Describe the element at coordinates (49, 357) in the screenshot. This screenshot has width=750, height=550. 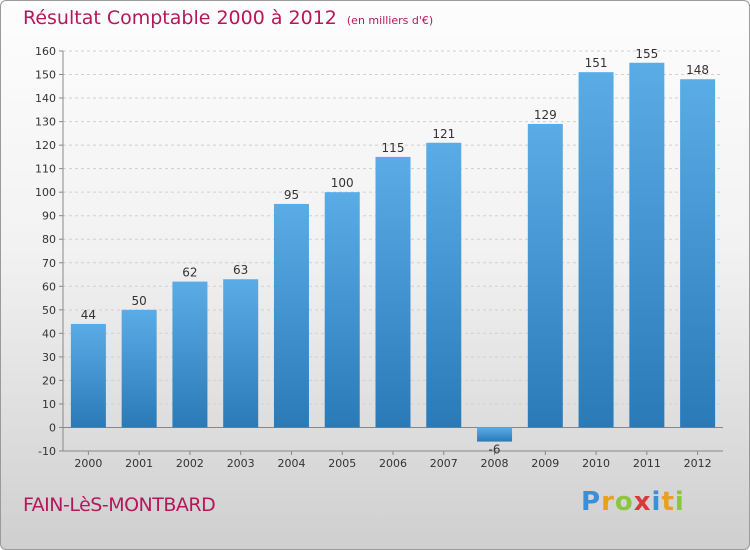
I see `y-tick-label: 30` at that location.